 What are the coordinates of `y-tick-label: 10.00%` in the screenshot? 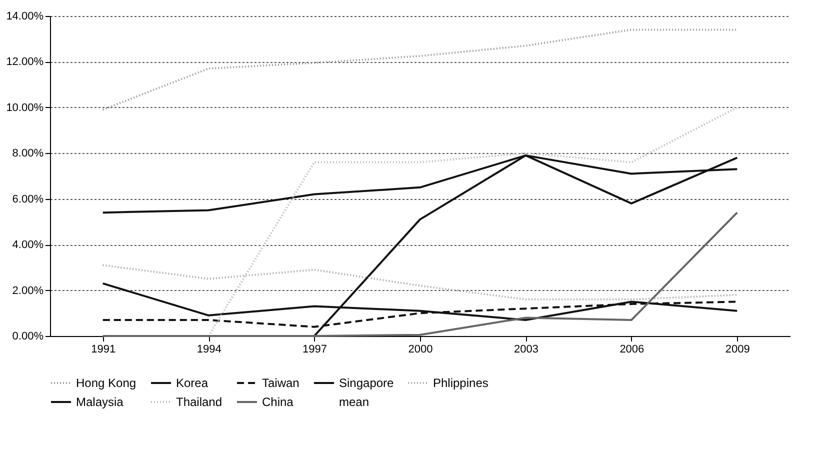 It's located at (25, 108).